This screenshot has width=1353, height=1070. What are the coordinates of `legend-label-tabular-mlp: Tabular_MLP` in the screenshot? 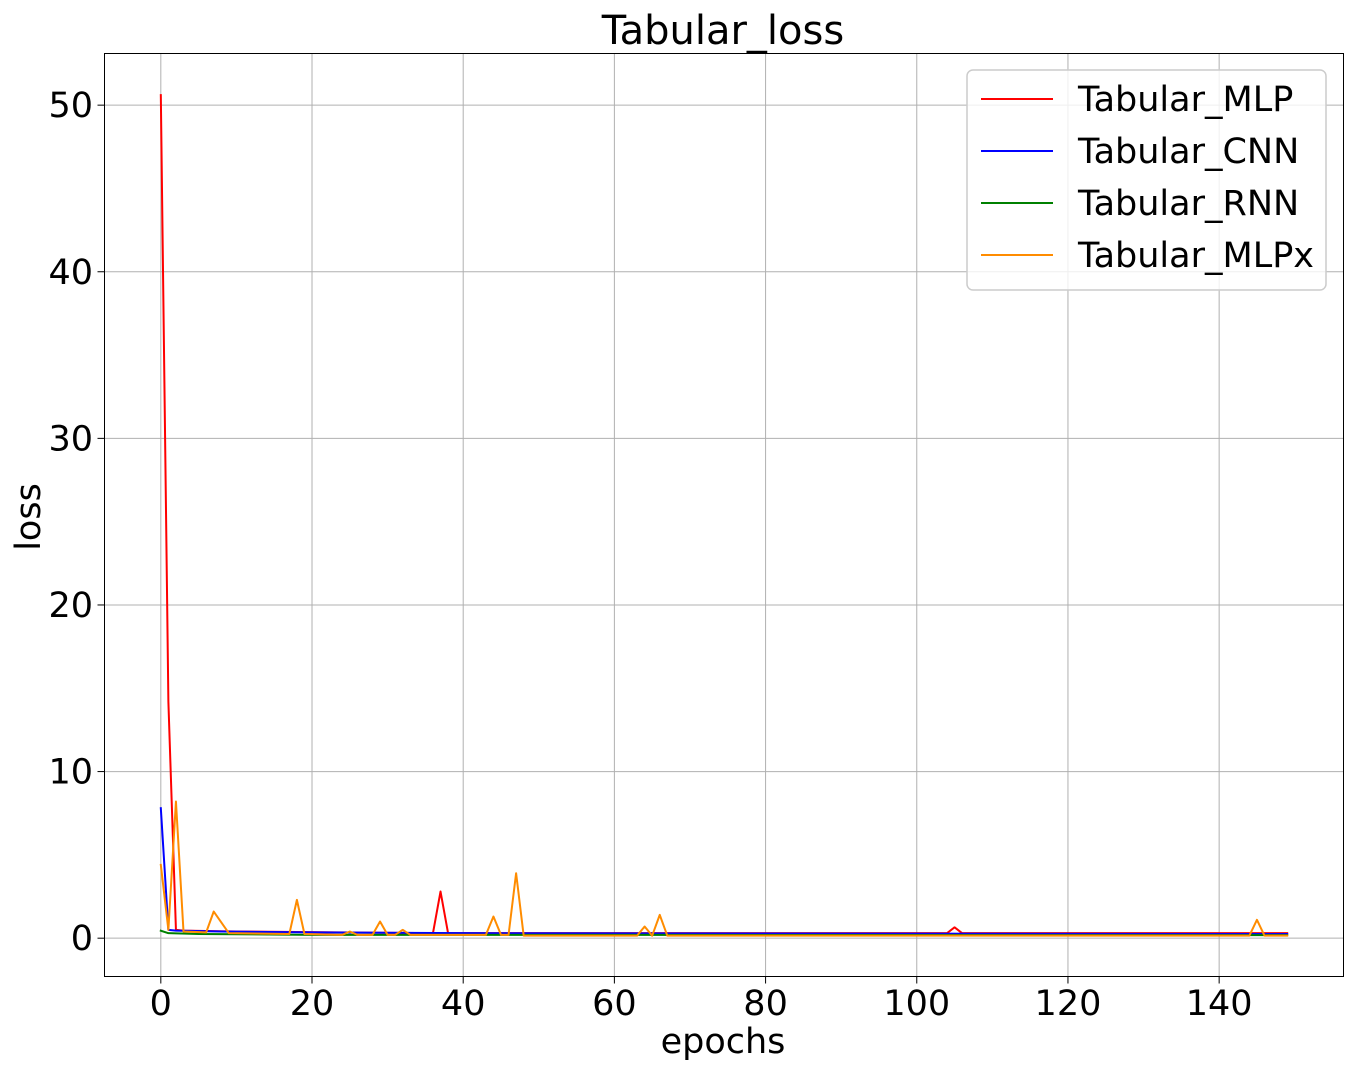 It's located at (1185, 100).